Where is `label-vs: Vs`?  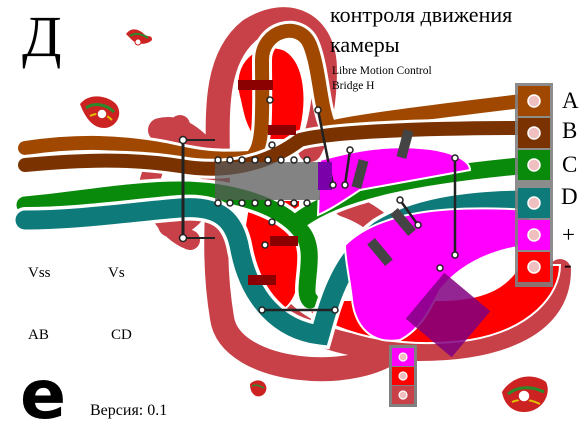 label-vs: Vs is located at coordinates (116, 273).